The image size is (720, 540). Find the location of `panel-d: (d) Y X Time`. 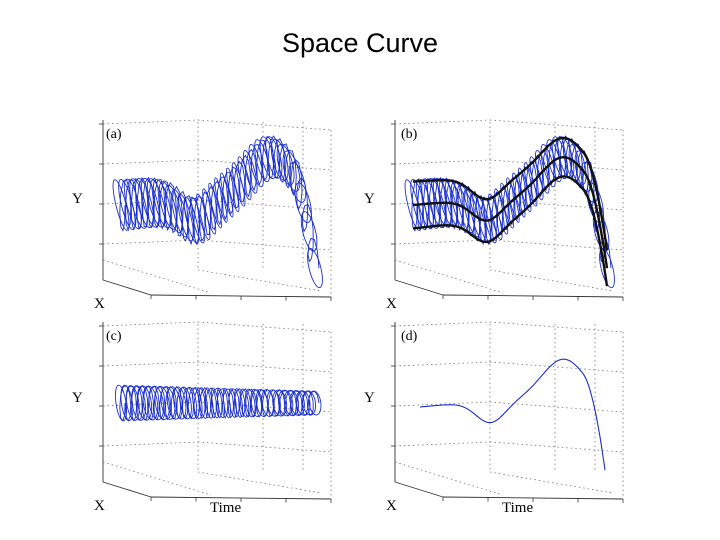

panel-d: (d) Y X Time is located at coordinates (494, 418).